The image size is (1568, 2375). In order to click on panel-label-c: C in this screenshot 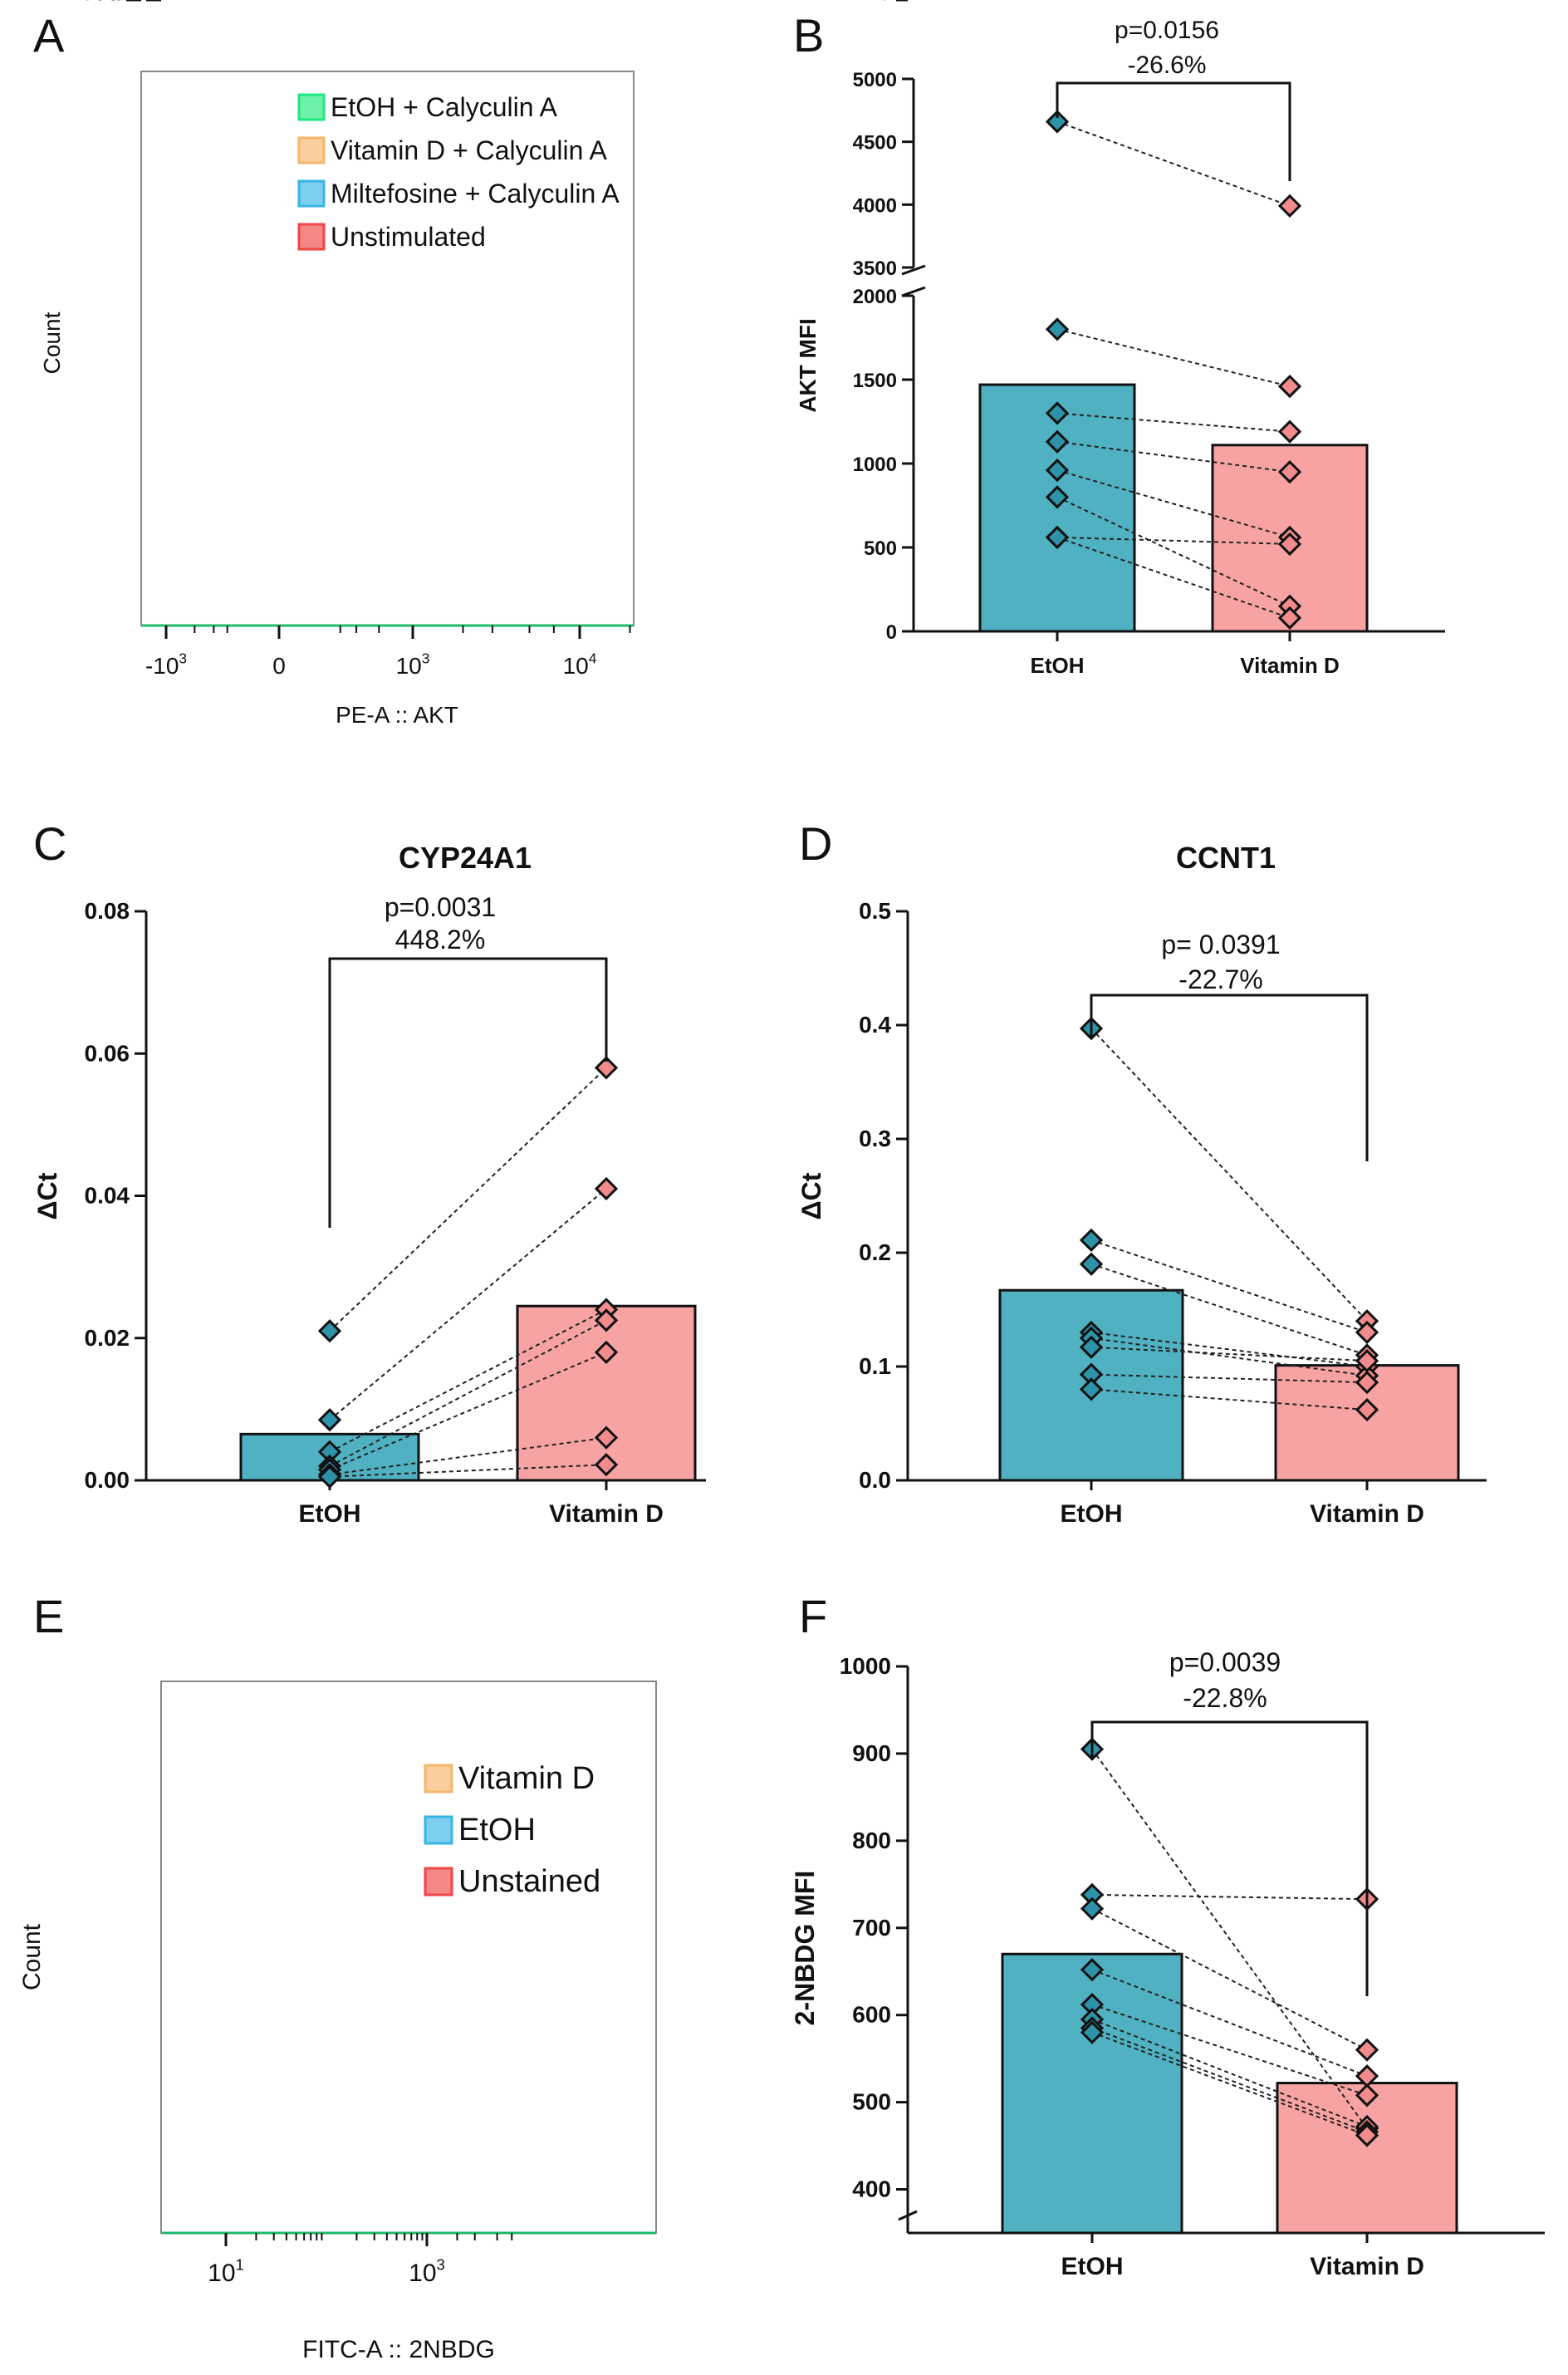, I will do `click(49, 843)`.